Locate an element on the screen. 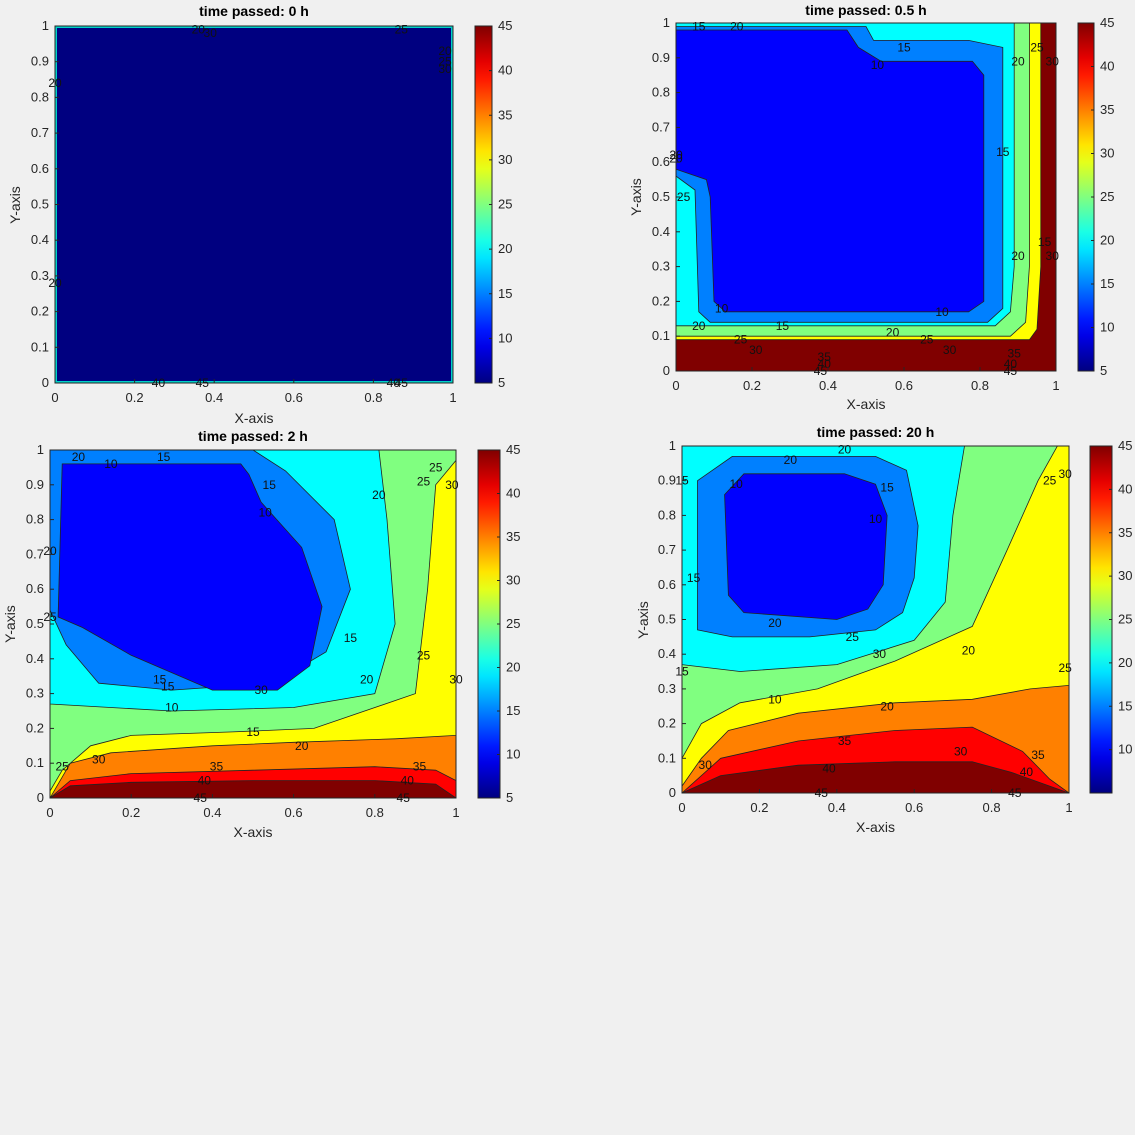 The image size is (1135, 1135). x-axis-label: X-axis is located at coordinates (254, 418).